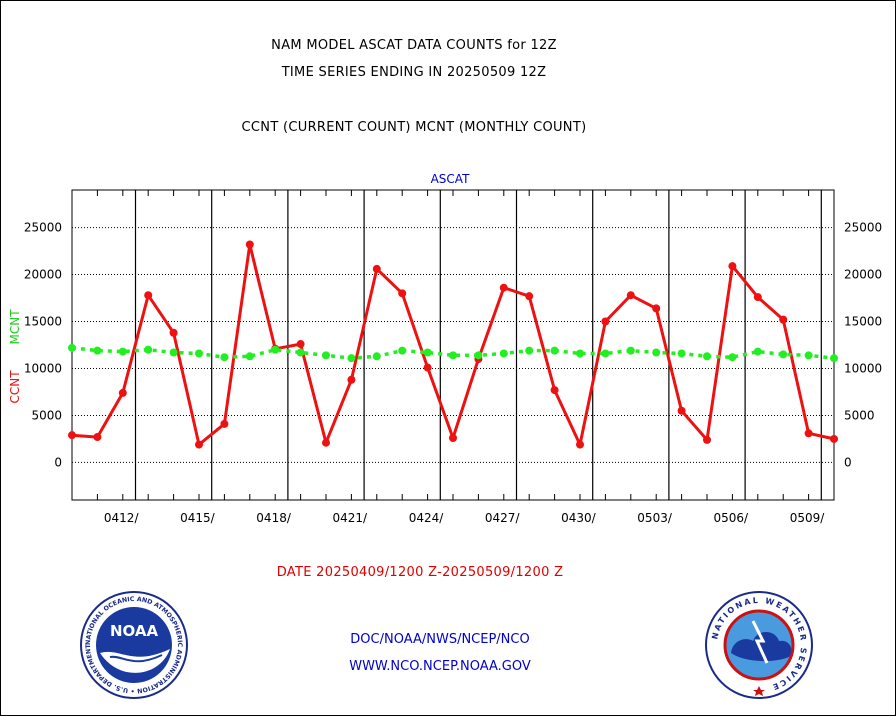 This screenshot has width=896, height=716. What do you see at coordinates (58, 462) in the screenshot?
I see `y-tick-label-left: 0` at bounding box center [58, 462].